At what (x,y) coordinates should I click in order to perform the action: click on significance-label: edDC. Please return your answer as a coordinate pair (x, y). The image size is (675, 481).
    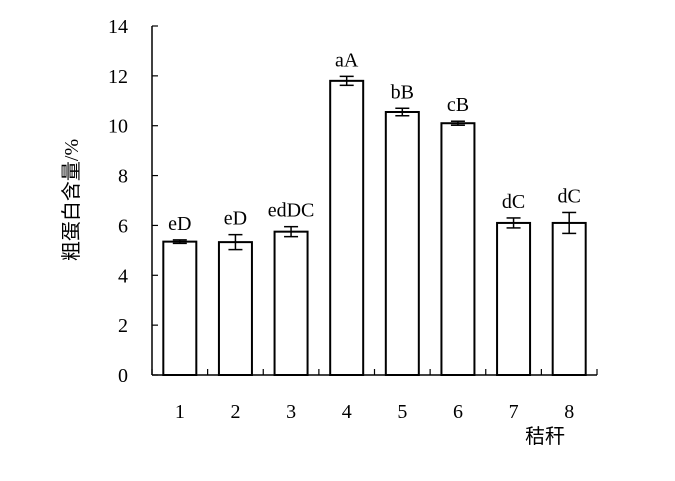
    Looking at the image, I should click on (291, 211).